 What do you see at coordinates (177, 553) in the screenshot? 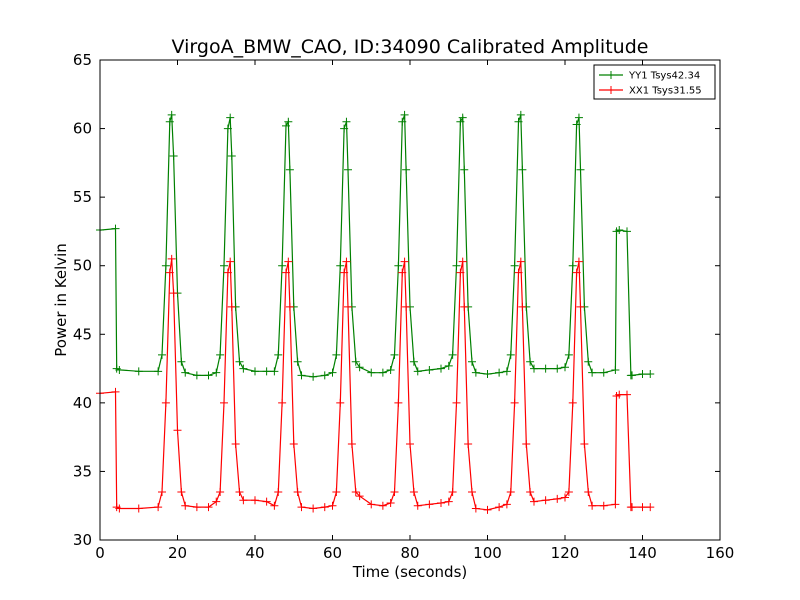
I see `x-tick-label: 20` at bounding box center [177, 553].